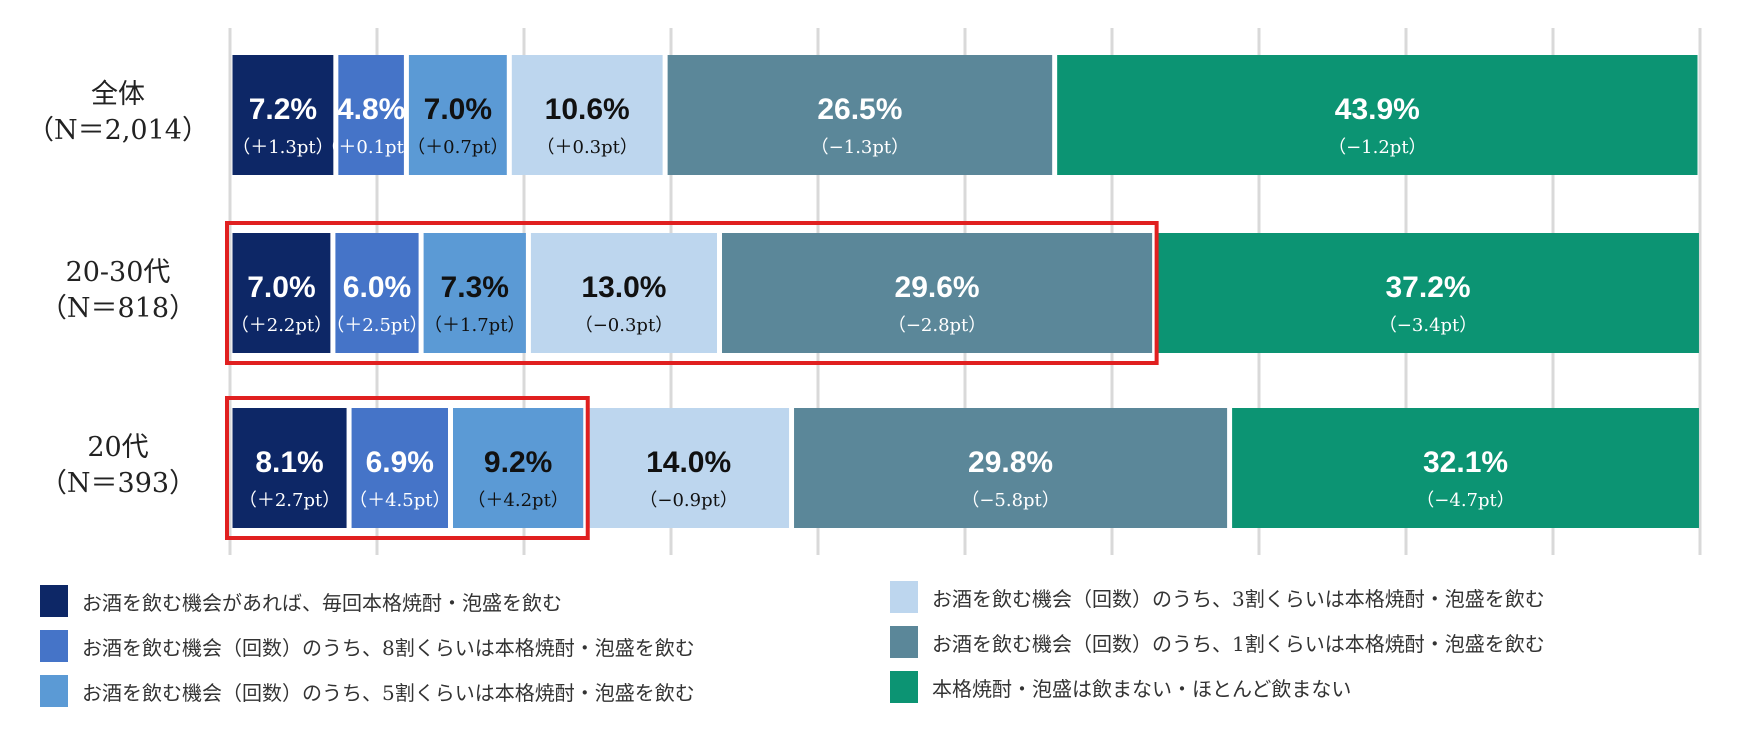 Image resolution: width=1764 pixels, height=747 pixels. I want to click on legend-item-1: お酒を飲む機会（回数）のうち、8割くらいは本格焼酎・泡盛を飲む, so click(367, 646).